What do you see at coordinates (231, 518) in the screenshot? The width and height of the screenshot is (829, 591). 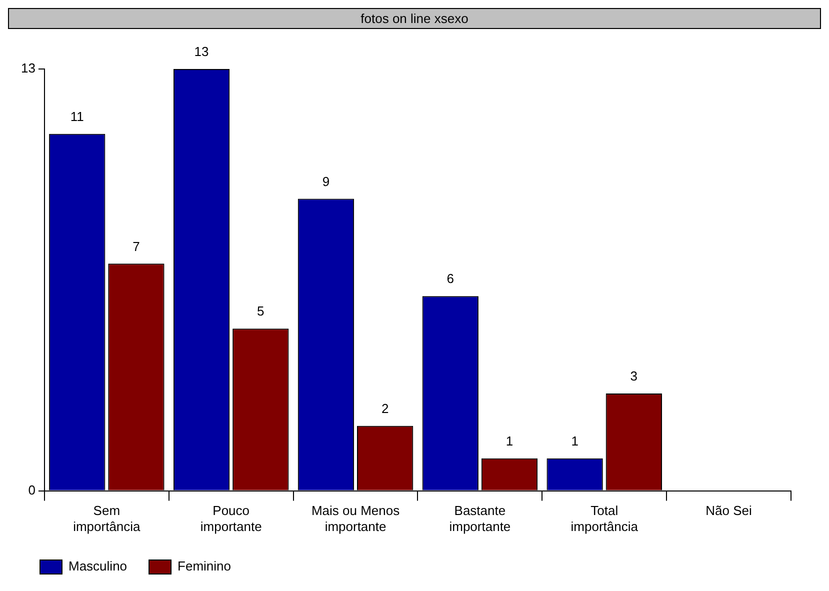 I see `x-tick-label: Pouco importante` at bounding box center [231, 518].